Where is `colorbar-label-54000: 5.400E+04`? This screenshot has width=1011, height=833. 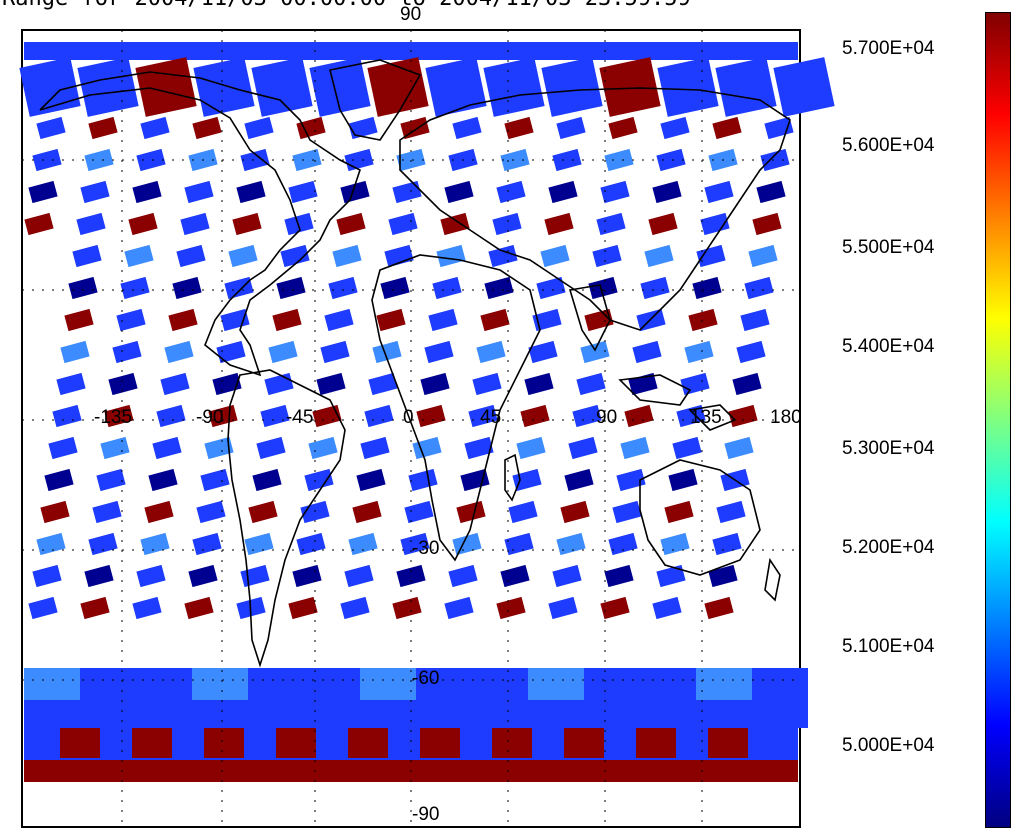
colorbar-label-54000: 5.400E+04 is located at coordinates (888, 346).